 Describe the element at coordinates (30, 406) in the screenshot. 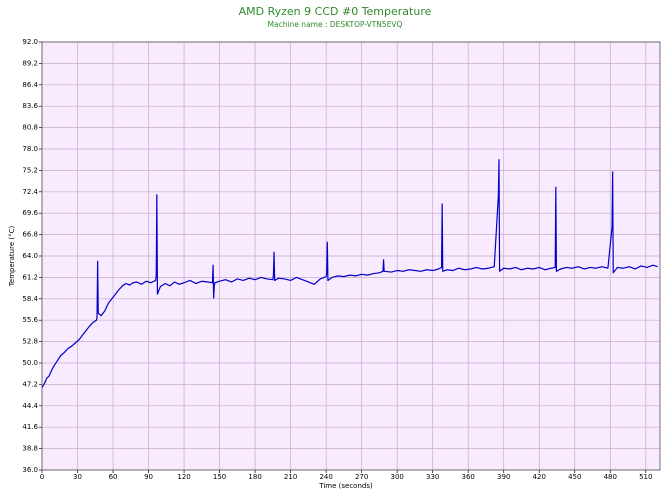

I see `y-tick-label: 44.4` at that location.